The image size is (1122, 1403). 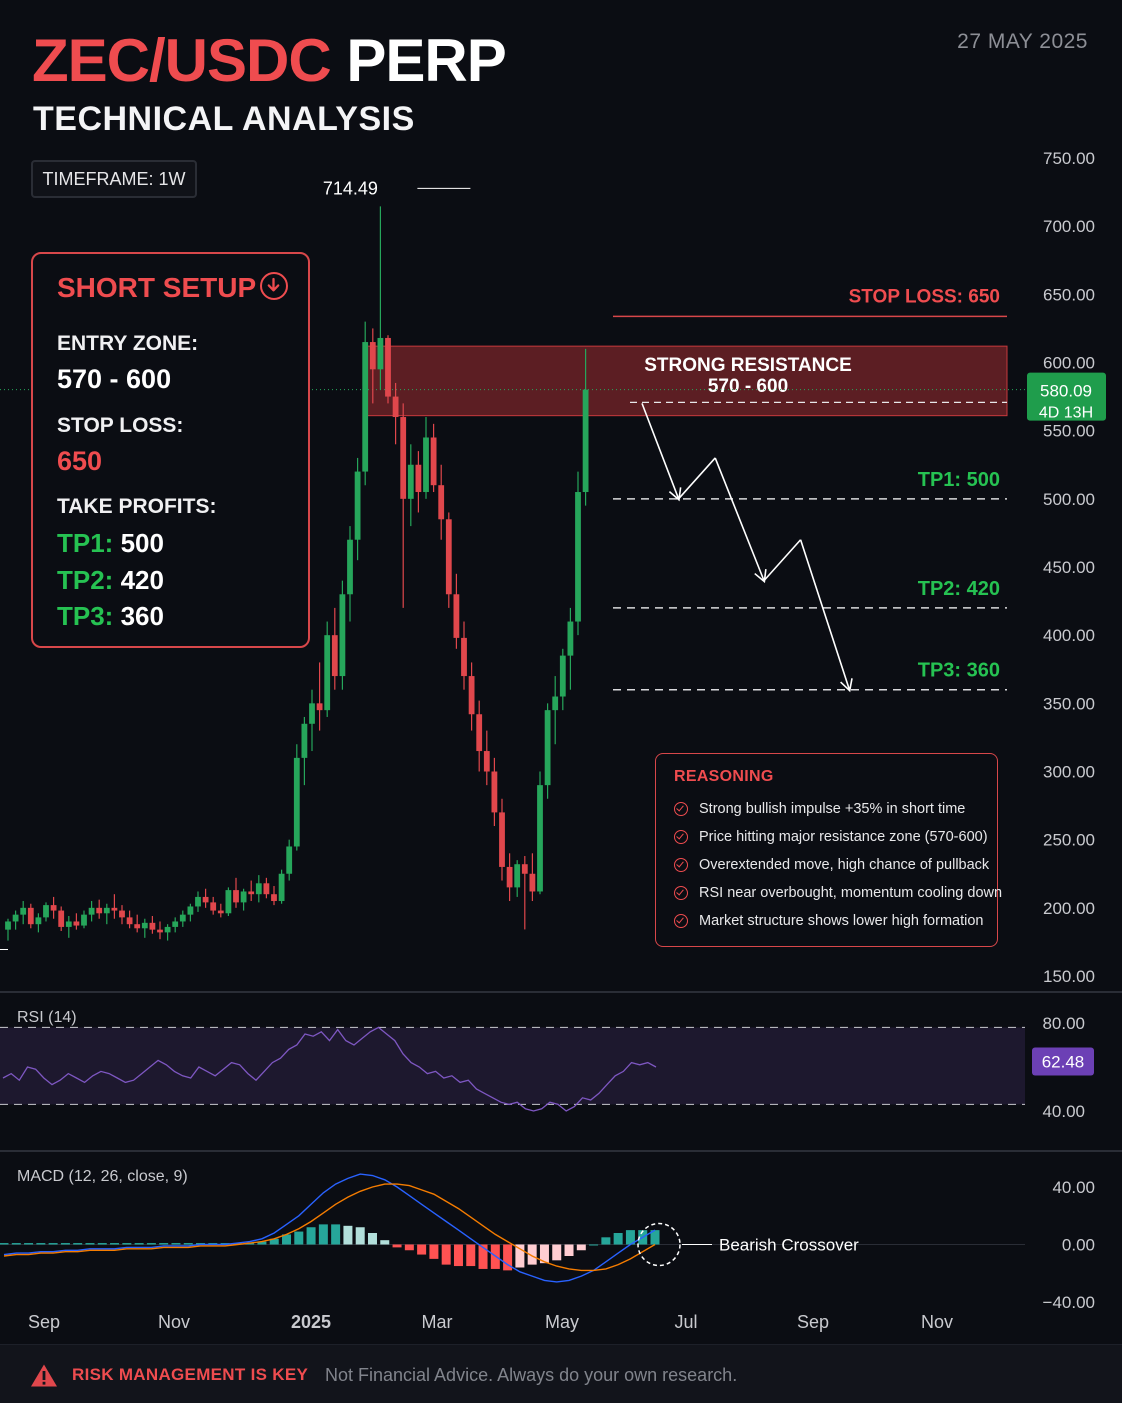 I want to click on stop-loss-label: STOP LOSS:, so click(x=120, y=425).